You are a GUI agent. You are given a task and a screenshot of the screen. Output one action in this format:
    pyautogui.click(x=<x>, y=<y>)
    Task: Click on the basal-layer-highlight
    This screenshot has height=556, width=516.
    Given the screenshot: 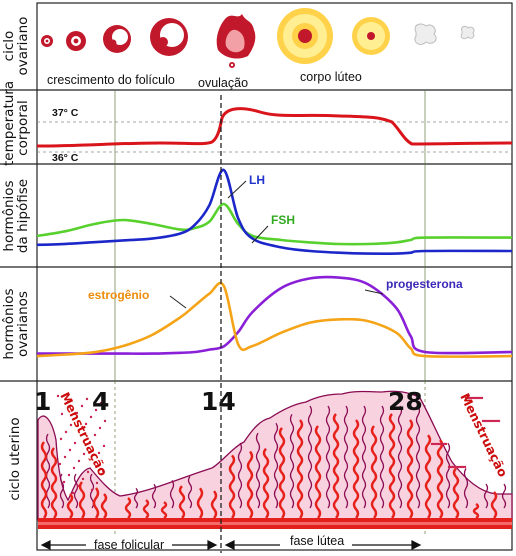 What is the action you would take?
    pyautogui.click(x=275, y=523)
    